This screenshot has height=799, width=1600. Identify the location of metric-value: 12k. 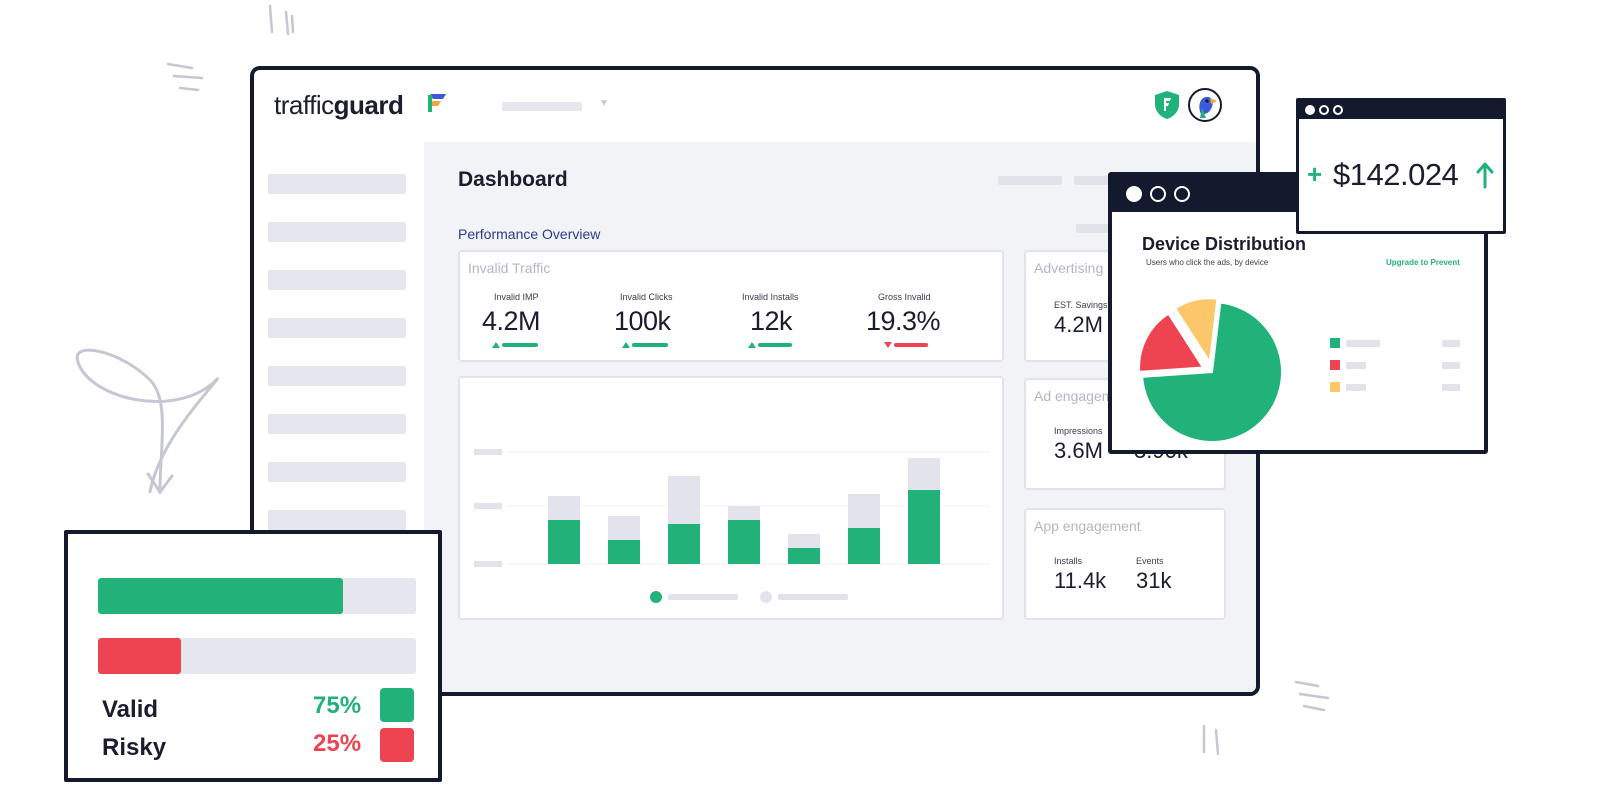
(771, 321).